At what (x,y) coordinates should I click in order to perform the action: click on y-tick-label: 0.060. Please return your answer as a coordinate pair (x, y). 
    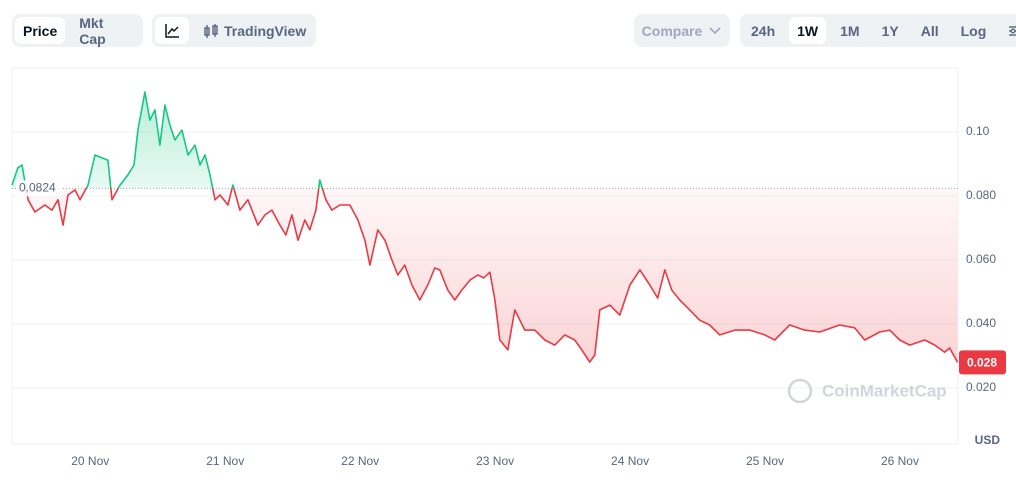
    Looking at the image, I should click on (981, 259).